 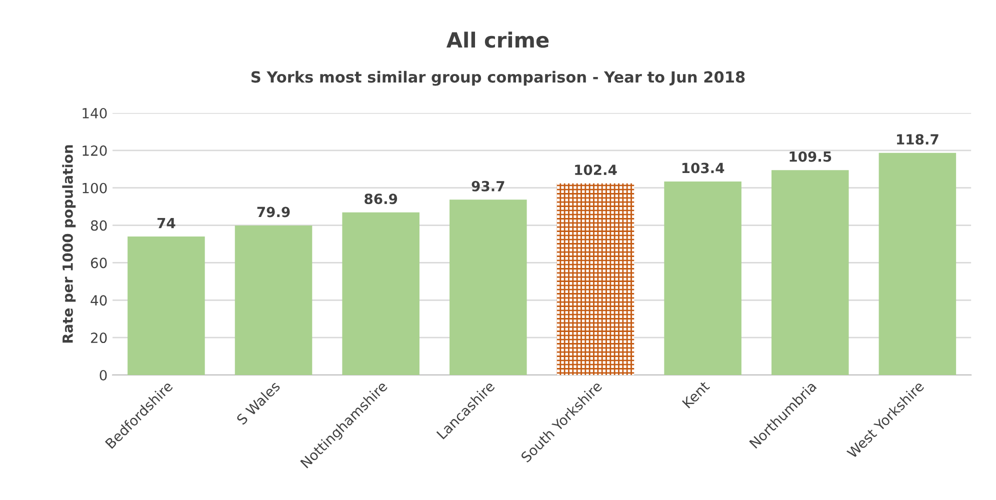 I want to click on y-tick-label: 60, so click(x=98, y=263).